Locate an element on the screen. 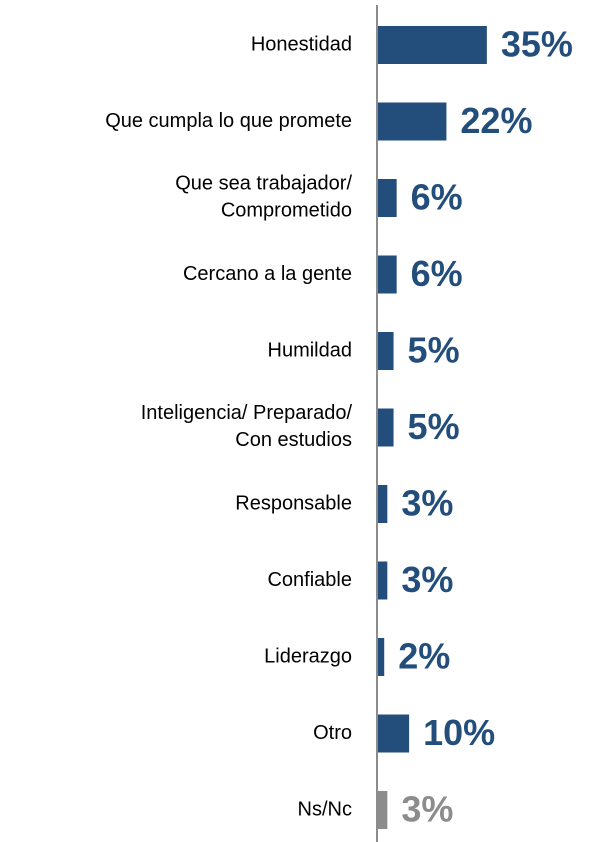  value-label: 22% is located at coordinates (496, 120).